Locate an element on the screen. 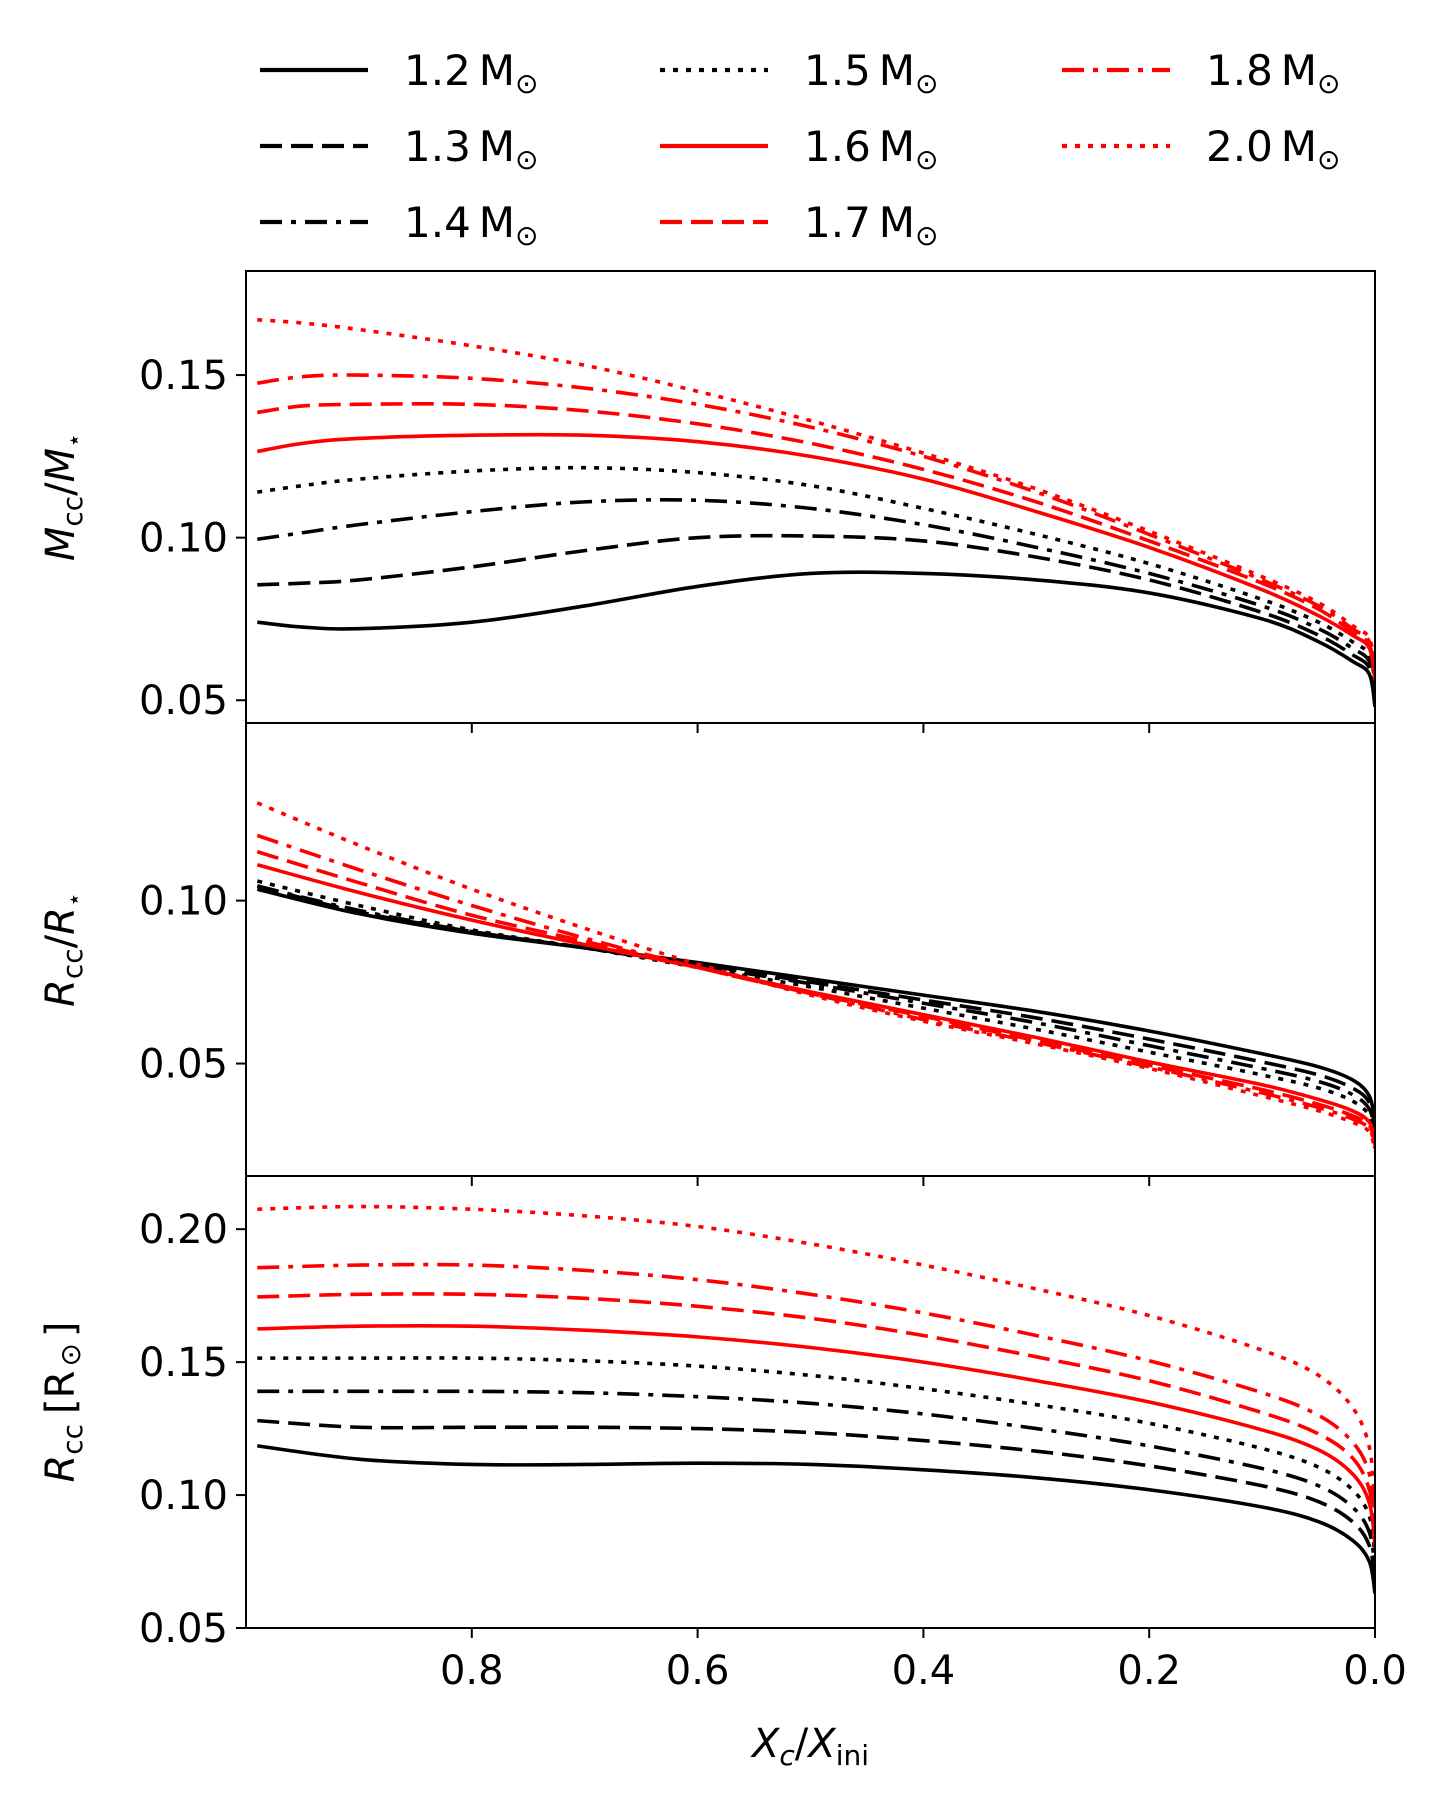  legend-mass-value: 1.7 is located at coordinates (837, 222).